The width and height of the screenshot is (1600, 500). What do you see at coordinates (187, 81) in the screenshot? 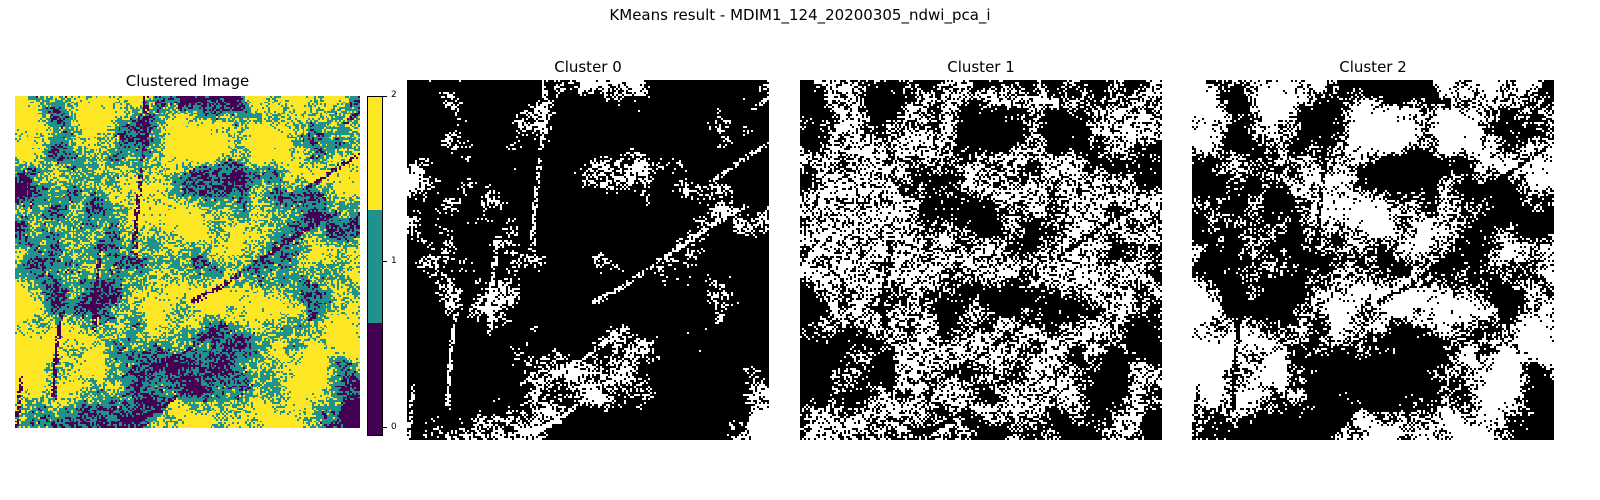
I see `panel-title-clustered-image: Clustered Image` at bounding box center [187, 81].